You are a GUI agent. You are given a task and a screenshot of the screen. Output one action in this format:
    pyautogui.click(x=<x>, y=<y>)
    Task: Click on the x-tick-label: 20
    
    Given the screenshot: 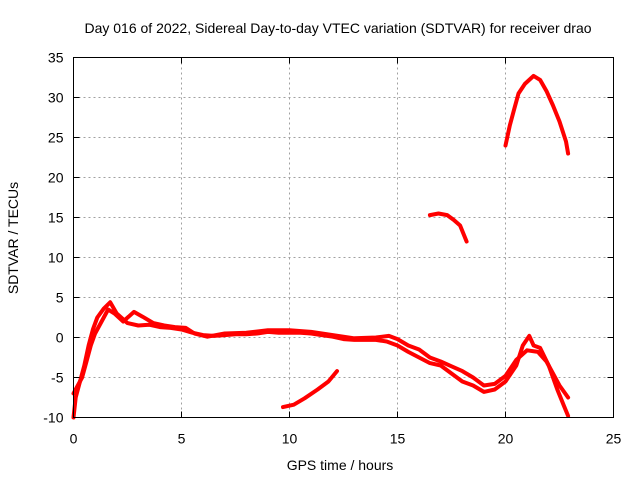 What is the action you would take?
    pyautogui.click(x=506, y=439)
    